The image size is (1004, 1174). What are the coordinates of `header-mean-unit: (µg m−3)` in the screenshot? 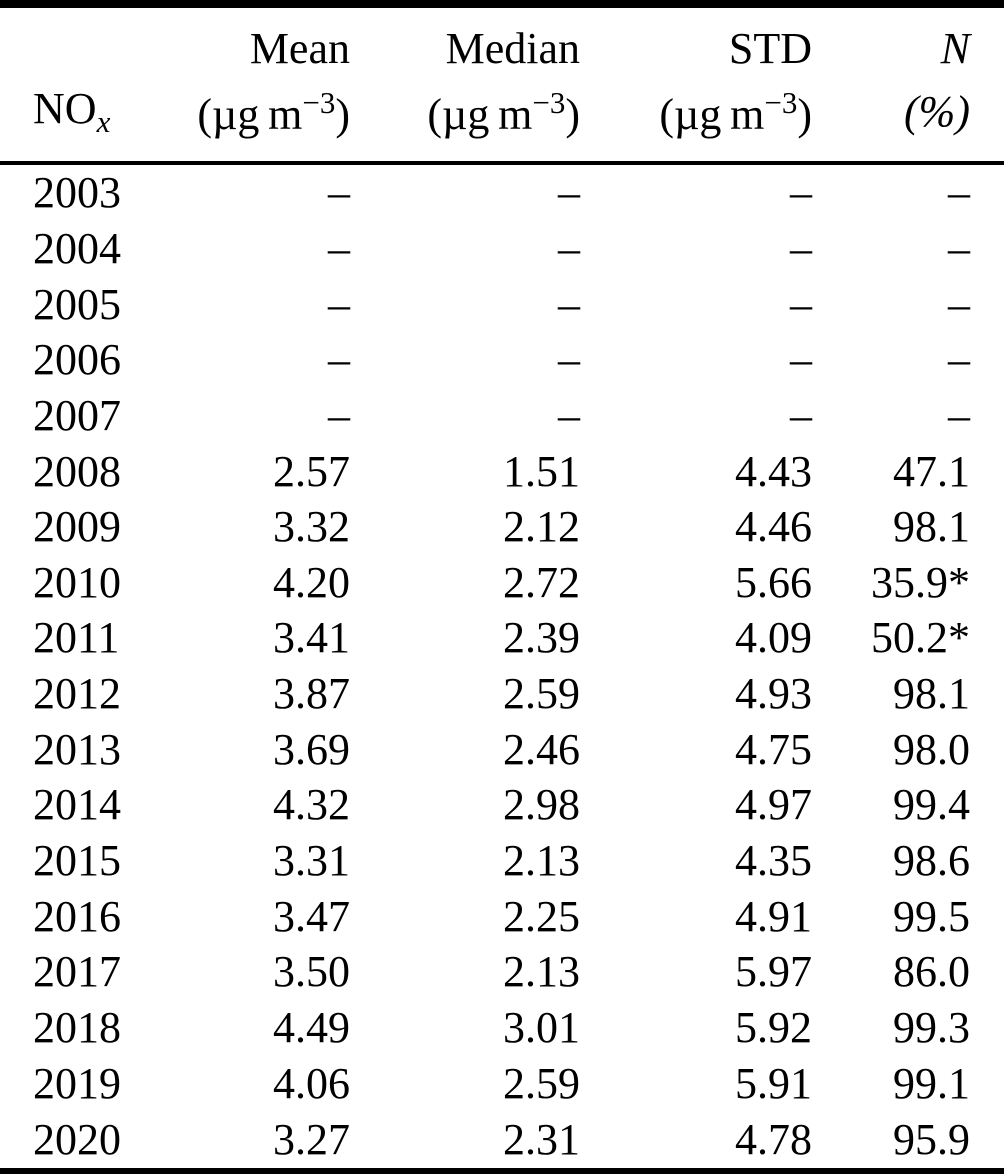 It's located at (260, 120).